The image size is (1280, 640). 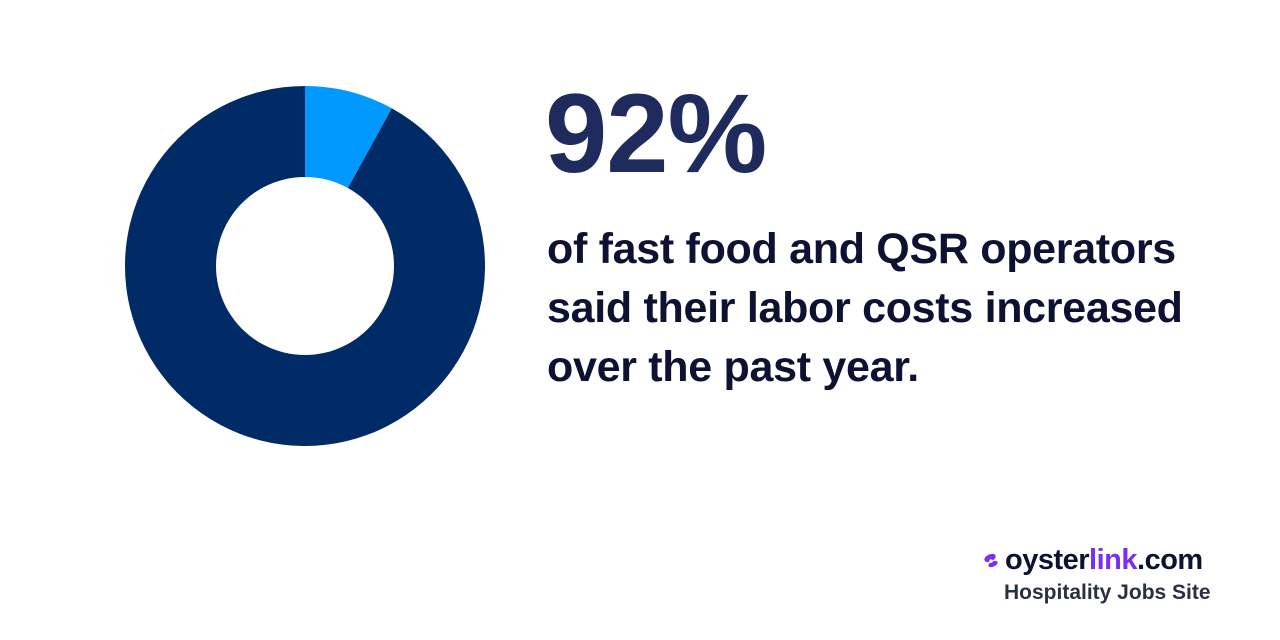 I want to click on brand-name: oysterlink.com, so click(x=1104, y=560).